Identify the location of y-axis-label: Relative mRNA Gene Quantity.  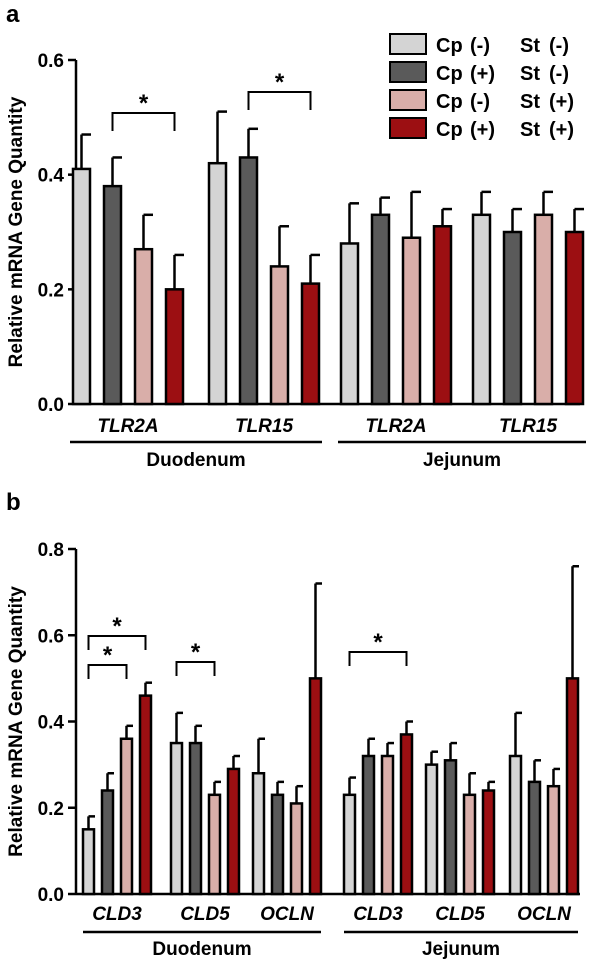
(16, 721).